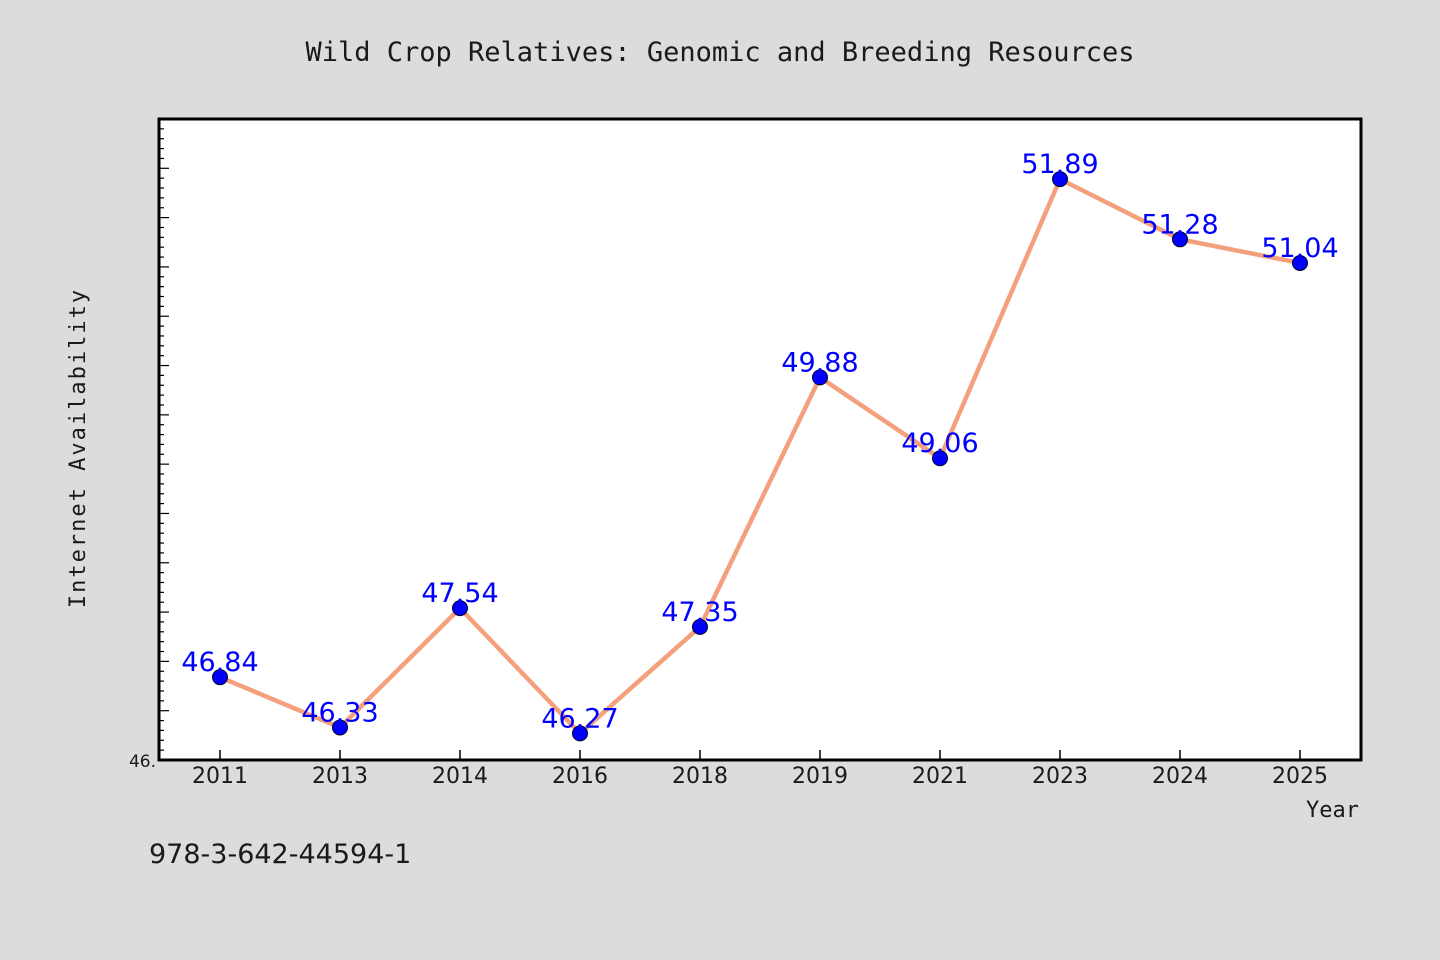 The image size is (1440, 960). Describe the element at coordinates (164, 439) in the screenshot. I see `y-axis-ticks` at that location.